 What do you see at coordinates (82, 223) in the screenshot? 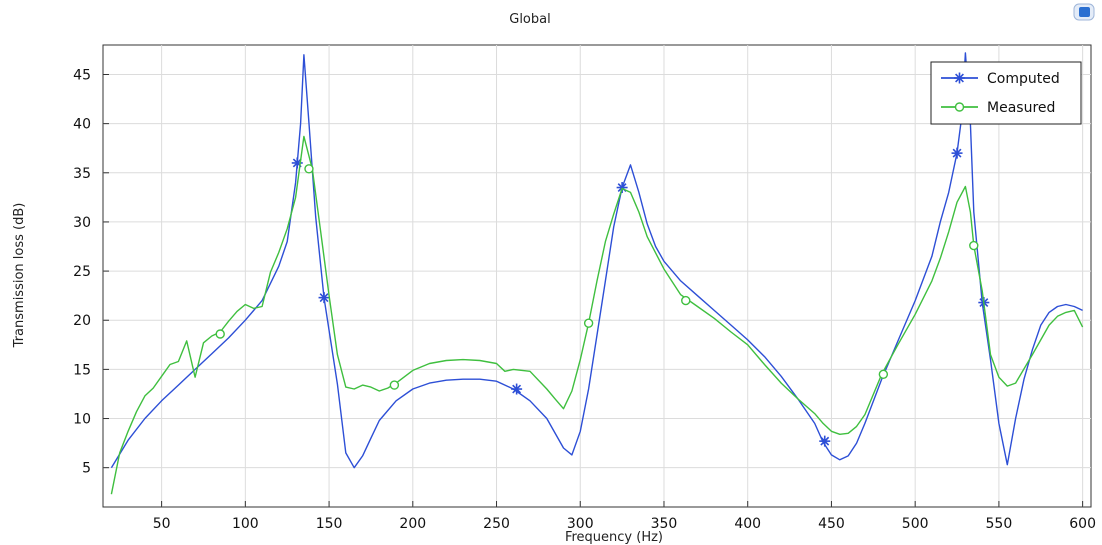
I see `y-tick-label: 30` at bounding box center [82, 223].